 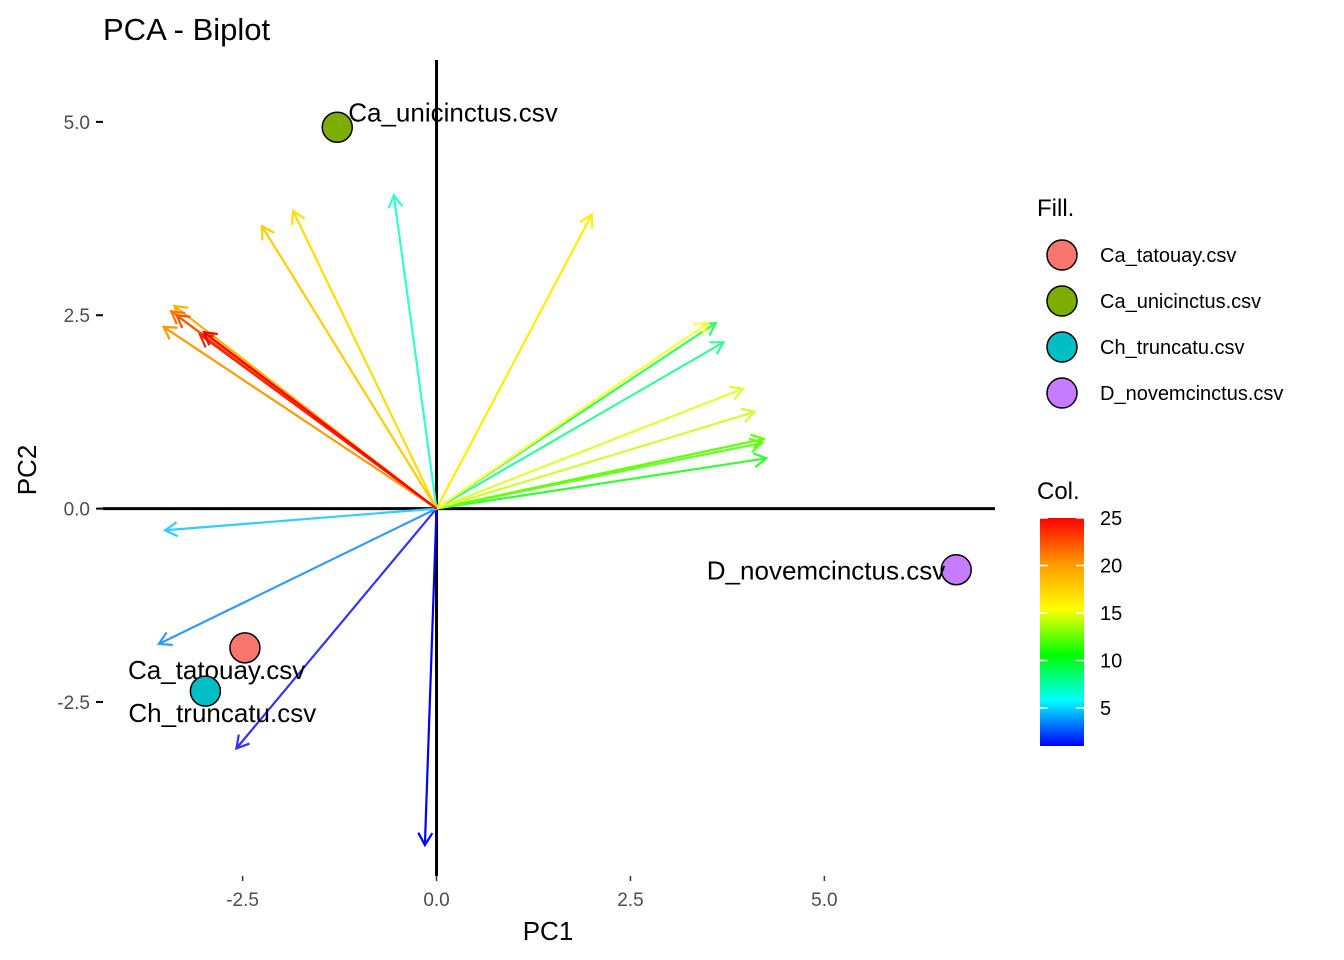 I want to click on point-label: Ca_unicinctus.csv, so click(x=453, y=112).